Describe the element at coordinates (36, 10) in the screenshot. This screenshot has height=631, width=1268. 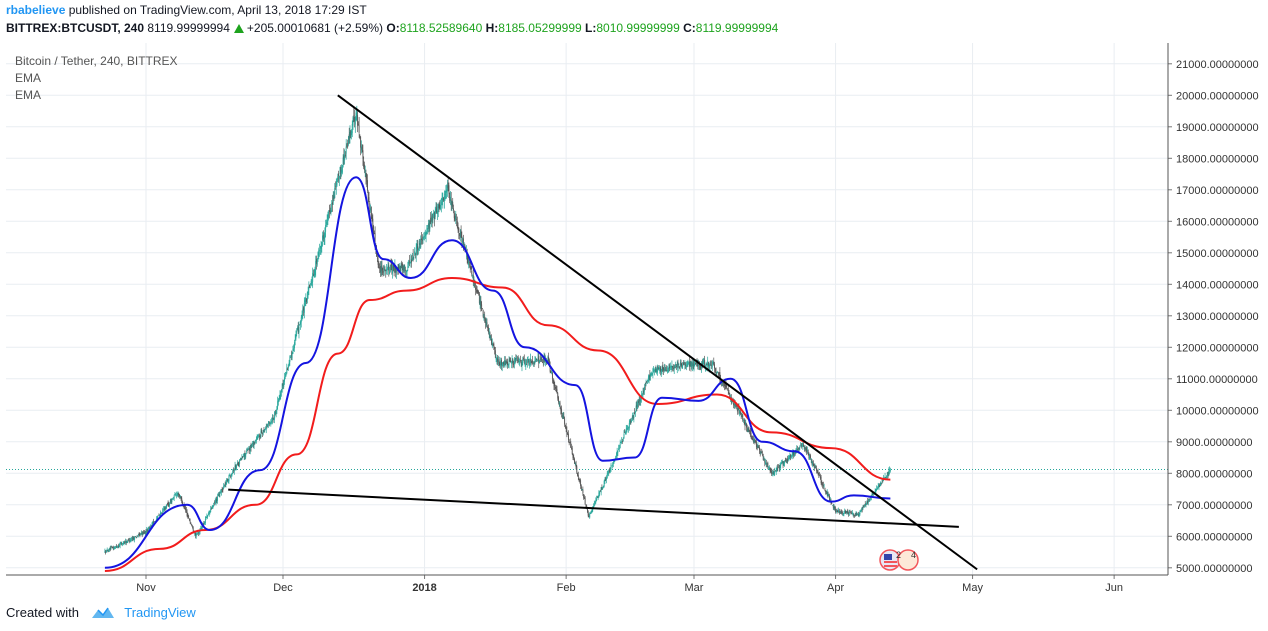
I see `author-link: rbabelieve` at that location.